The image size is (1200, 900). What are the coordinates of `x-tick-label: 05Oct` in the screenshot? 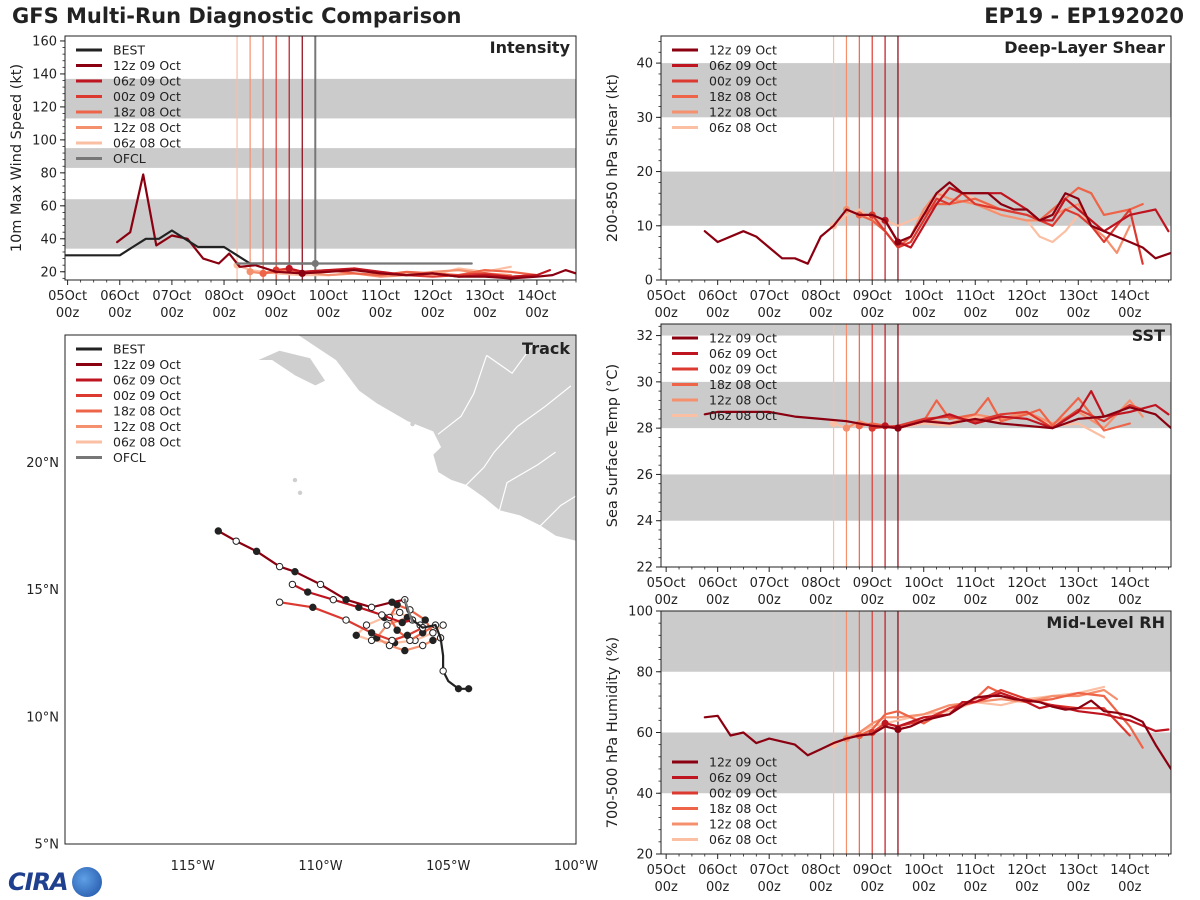 It's located at (666, 870).